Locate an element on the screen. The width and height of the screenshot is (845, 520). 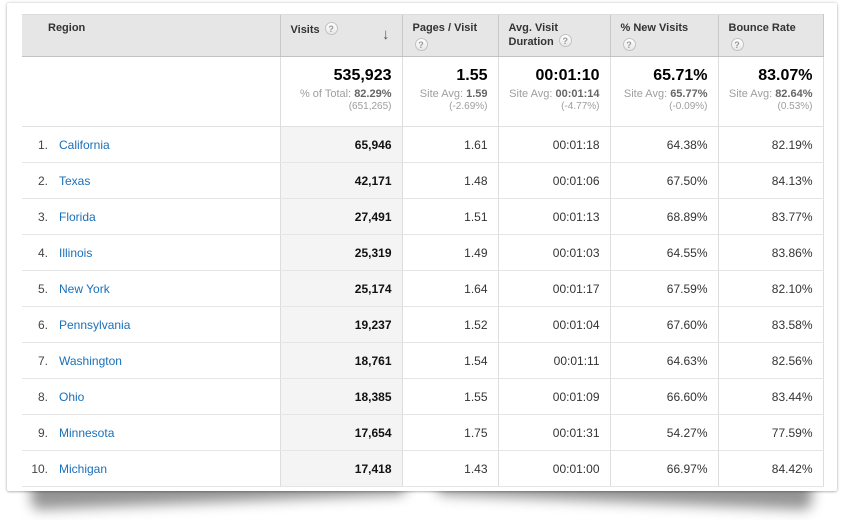
column-label-bounce-rate: Bounce Rate is located at coordinates (762, 28).